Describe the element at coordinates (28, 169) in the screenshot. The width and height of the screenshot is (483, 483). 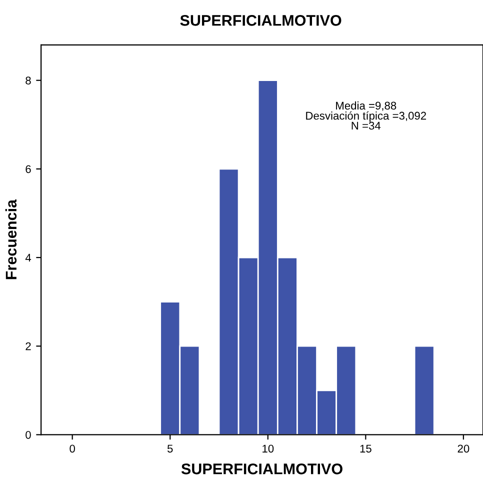
I see `y-tick-label: 6` at that location.